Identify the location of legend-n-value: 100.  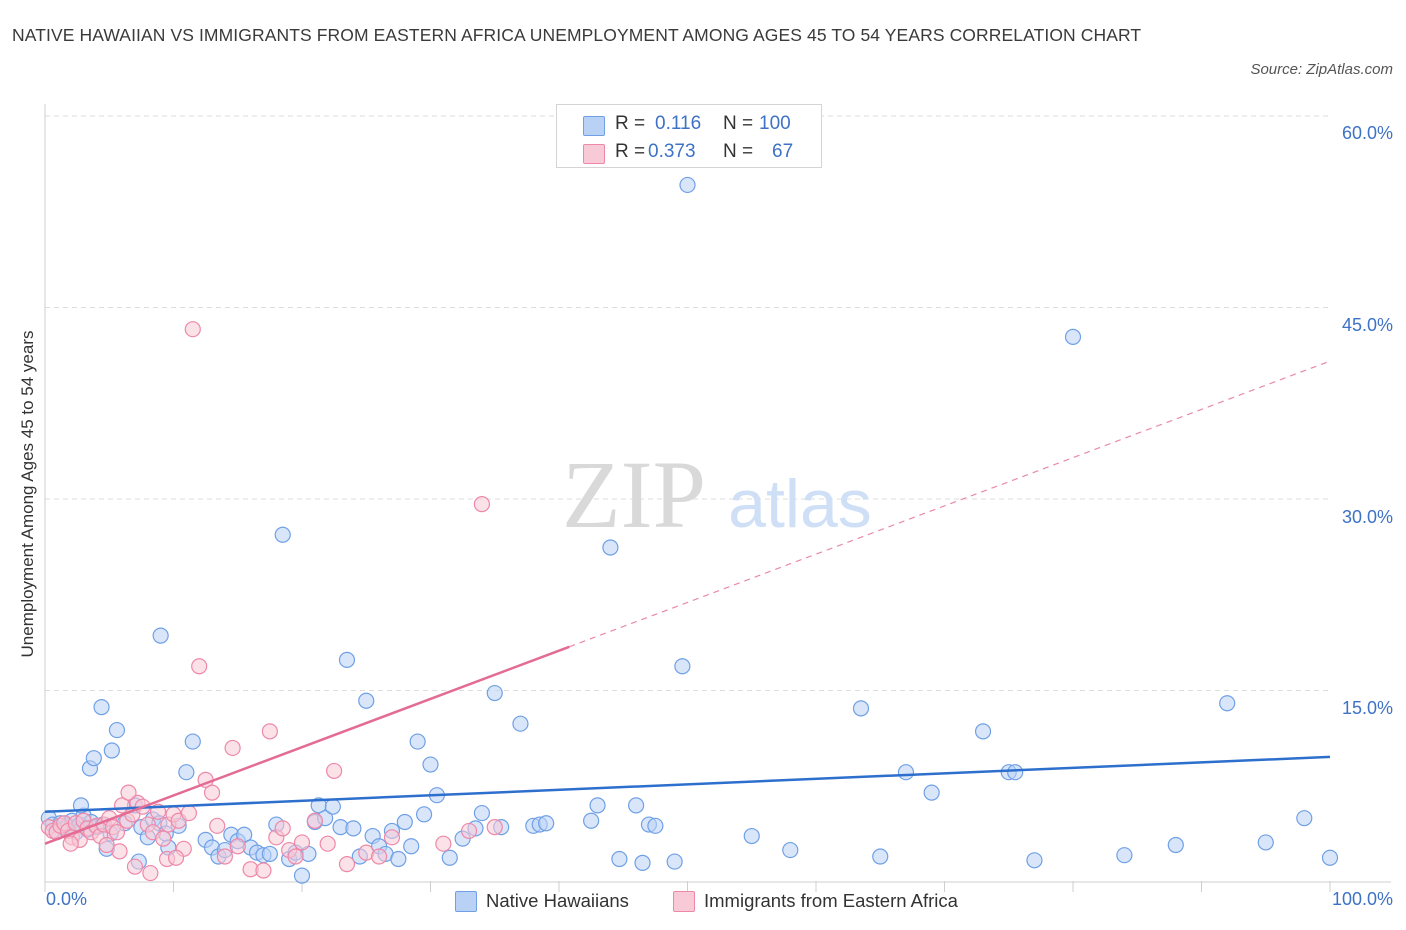
(775, 123).